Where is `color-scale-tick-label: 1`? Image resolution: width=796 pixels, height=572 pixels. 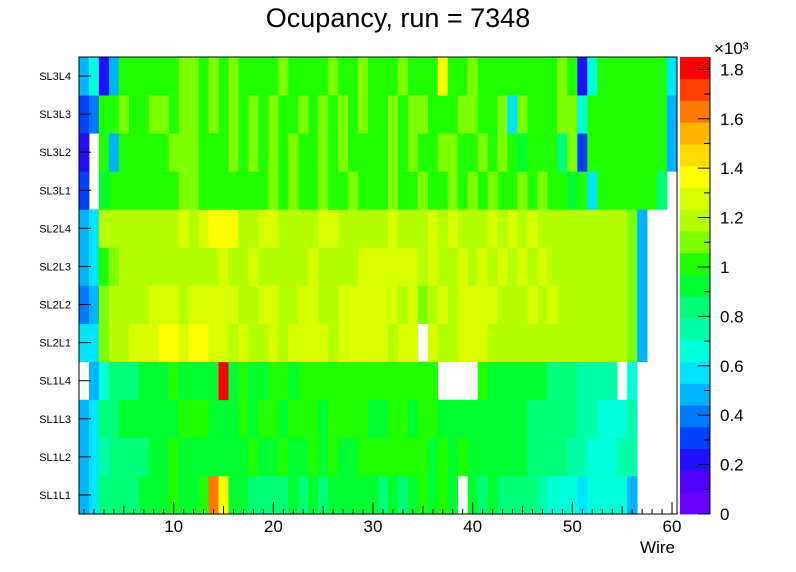 color-scale-tick-label: 1 is located at coordinates (724, 267).